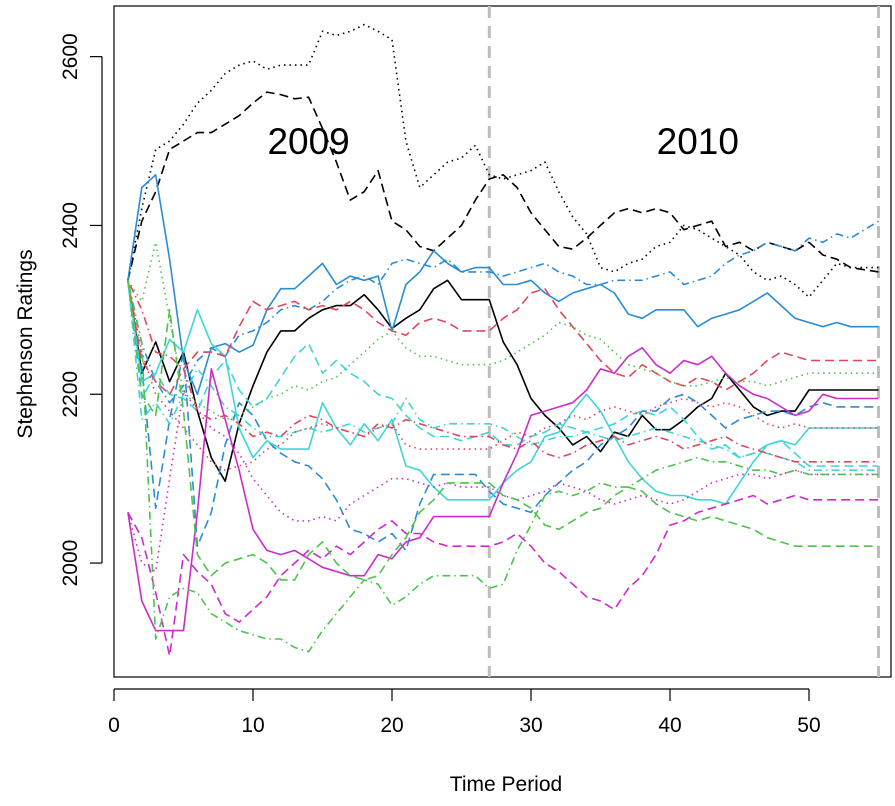 Image resolution: width=895 pixels, height=806 pixels. I want to click on x-tick-label: 50, so click(808, 725).